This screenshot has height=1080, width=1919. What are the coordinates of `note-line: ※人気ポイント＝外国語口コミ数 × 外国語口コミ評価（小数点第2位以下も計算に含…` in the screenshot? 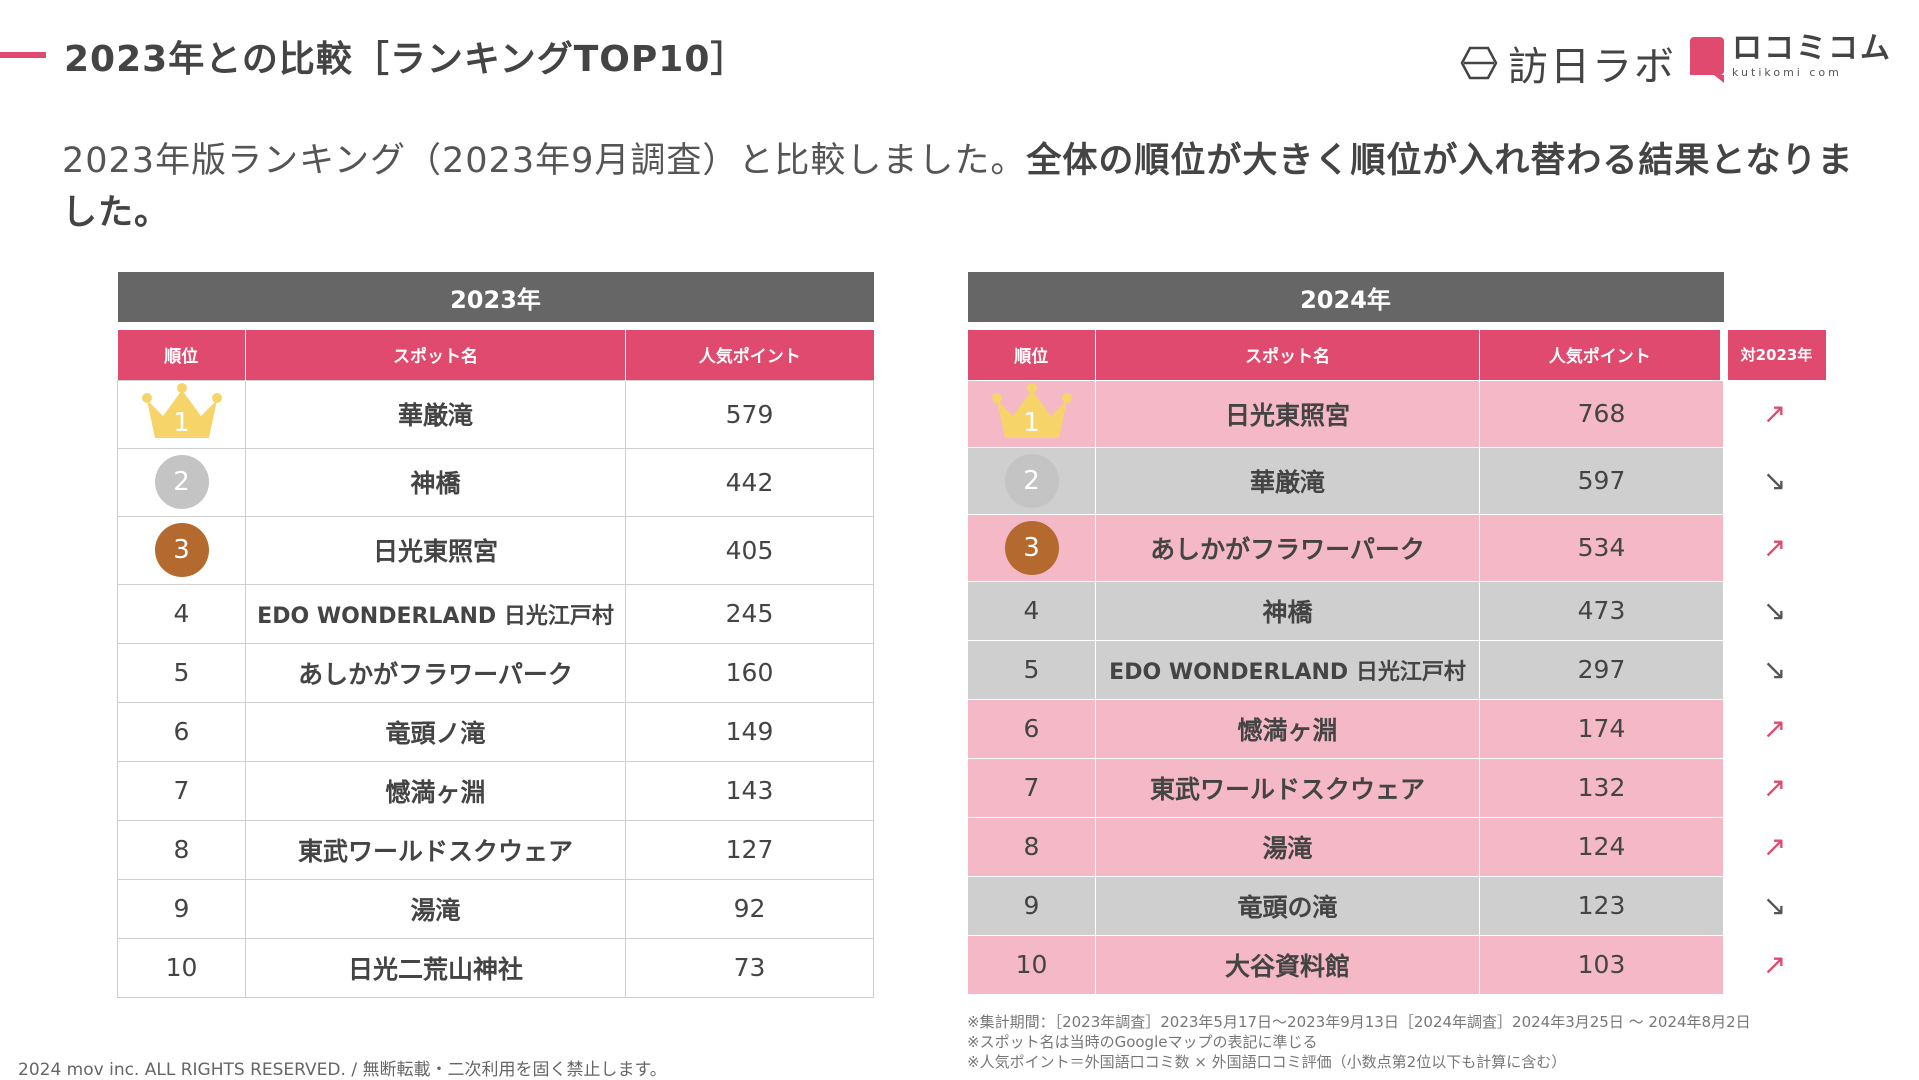 It's located at (1267, 1062).